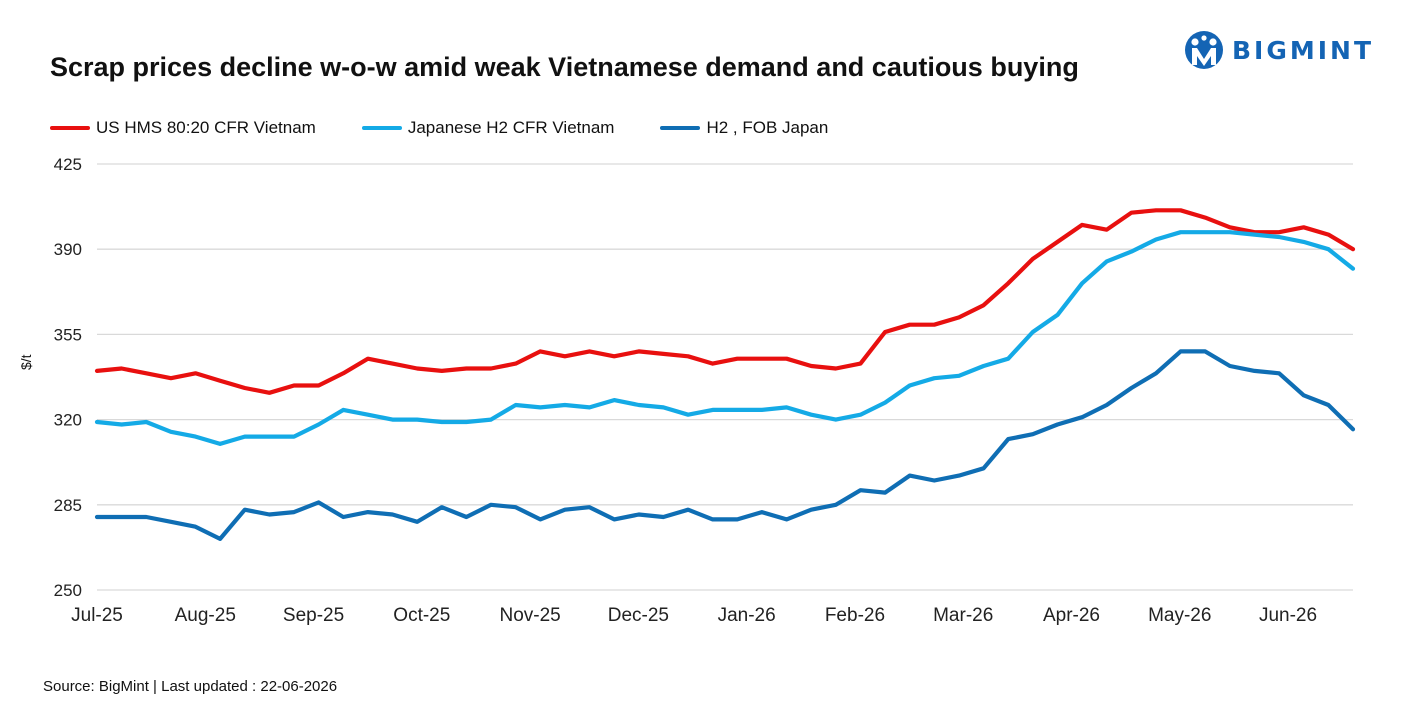 The image size is (1417, 708). I want to click on legend-label-japanese-h2: Japanese H2 CFR Vietnam, so click(511, 127).